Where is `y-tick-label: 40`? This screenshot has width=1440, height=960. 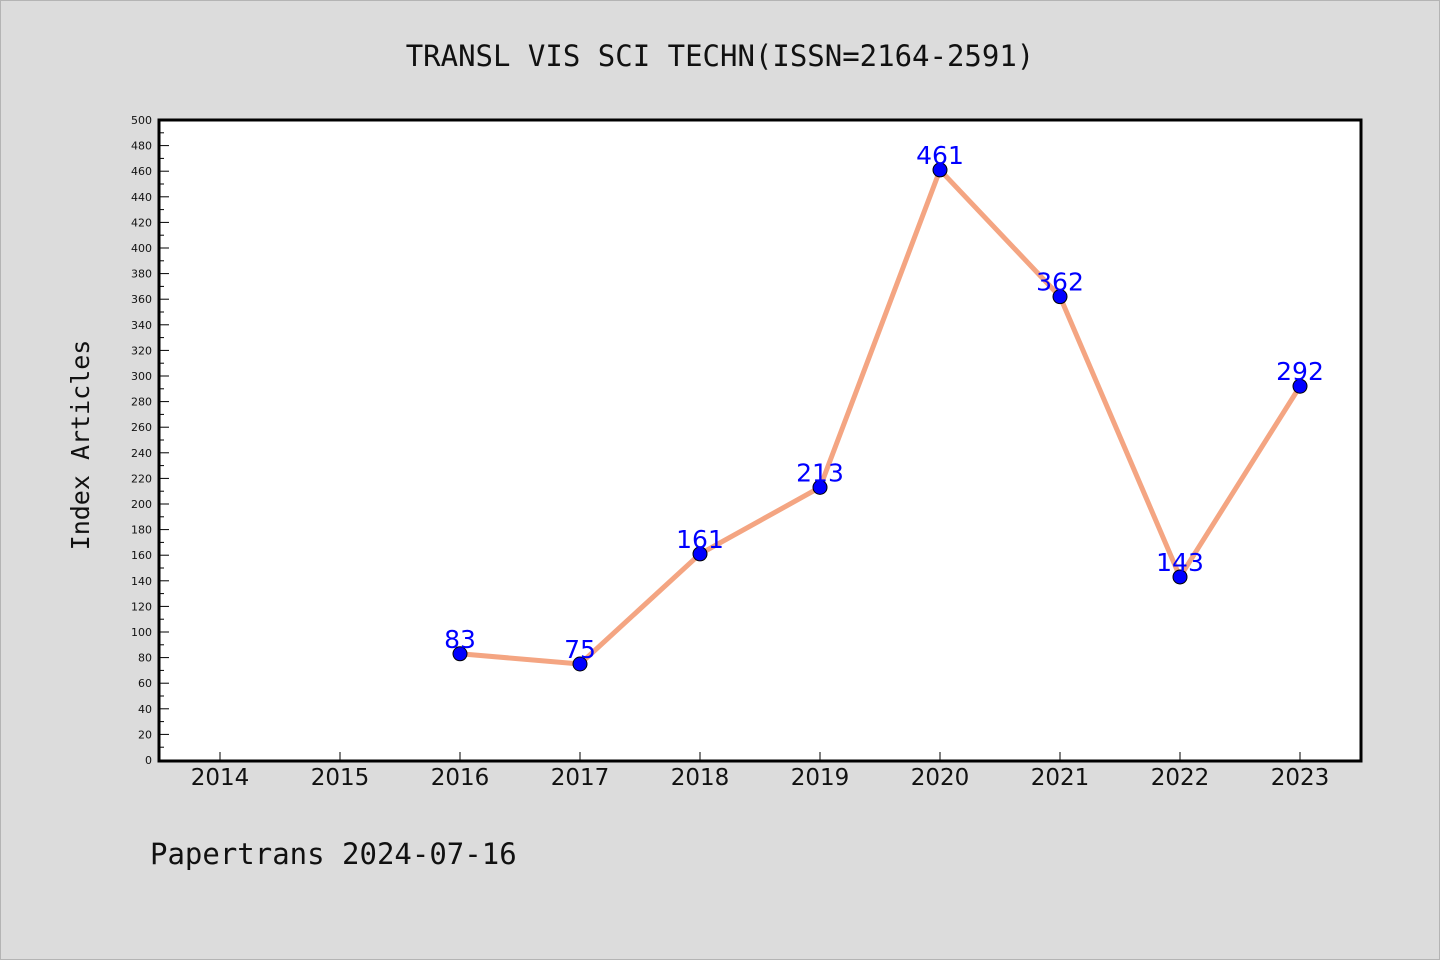
y-tick-label: 40 is located at coordinates (145, 709).